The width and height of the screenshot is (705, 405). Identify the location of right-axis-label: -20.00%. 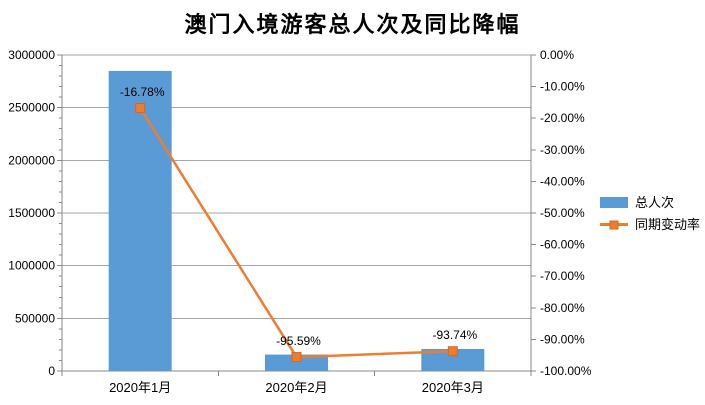
(562, 118).